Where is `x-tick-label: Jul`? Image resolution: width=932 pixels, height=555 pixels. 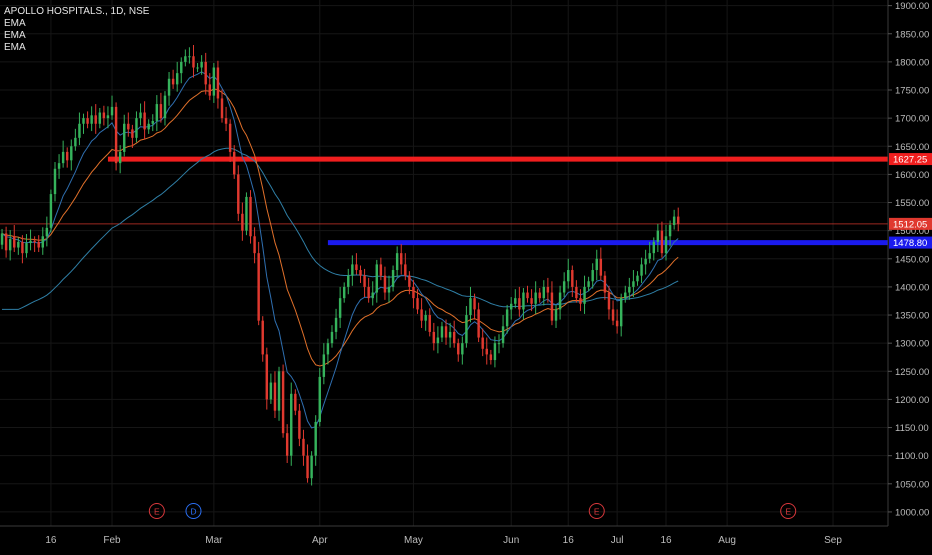
x-tick-label: Jul is located at coordinates (617, 540).